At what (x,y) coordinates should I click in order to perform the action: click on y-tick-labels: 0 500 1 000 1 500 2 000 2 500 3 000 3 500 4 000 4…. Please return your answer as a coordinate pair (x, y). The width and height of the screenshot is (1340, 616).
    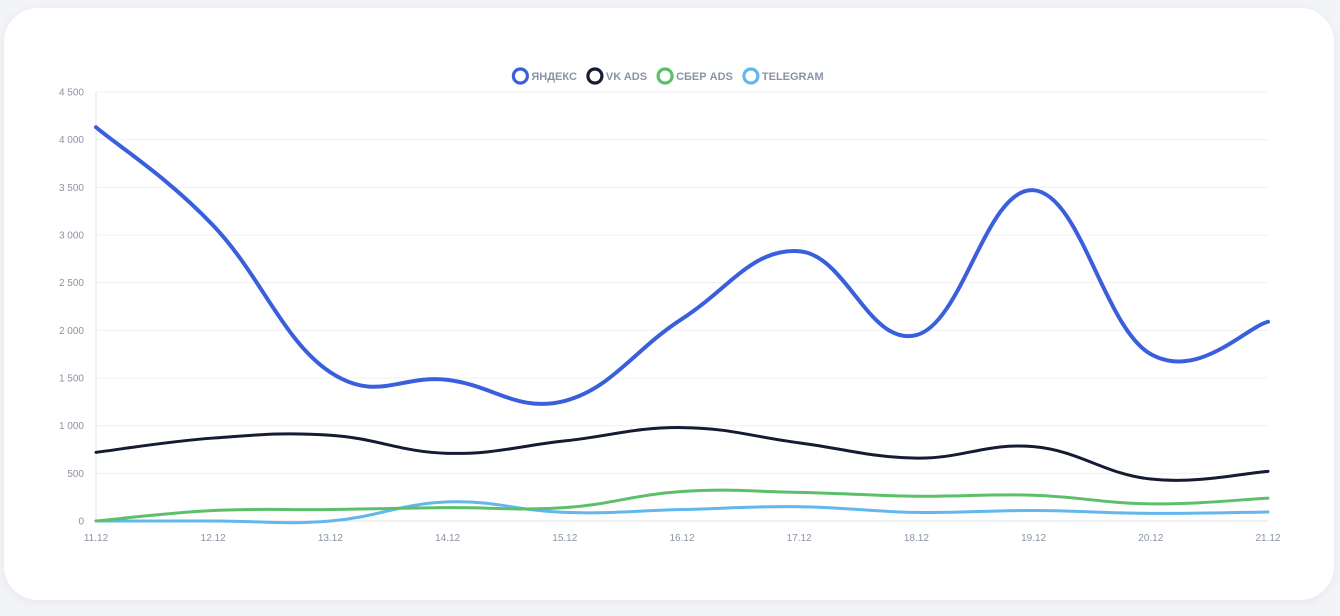
    Looking at the image, I should click on (71, 308).